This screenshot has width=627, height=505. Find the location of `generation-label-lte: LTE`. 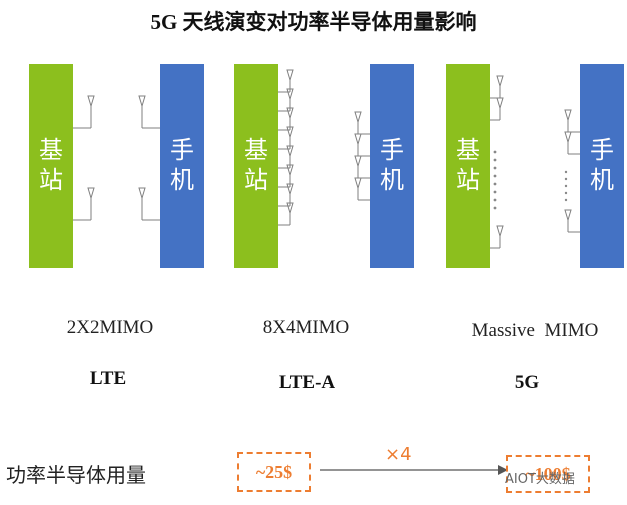

generation-label-lte: LTE is located at coordinates (108, 378).